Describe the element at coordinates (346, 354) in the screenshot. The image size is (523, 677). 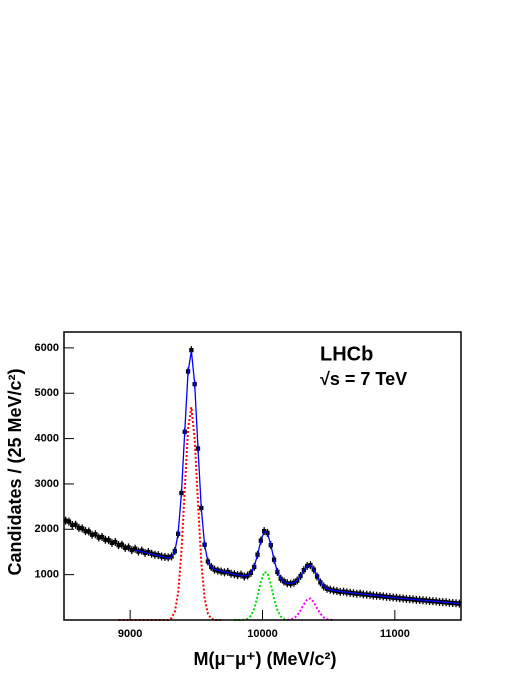
I see `experiment-label: LHCb` at that location.